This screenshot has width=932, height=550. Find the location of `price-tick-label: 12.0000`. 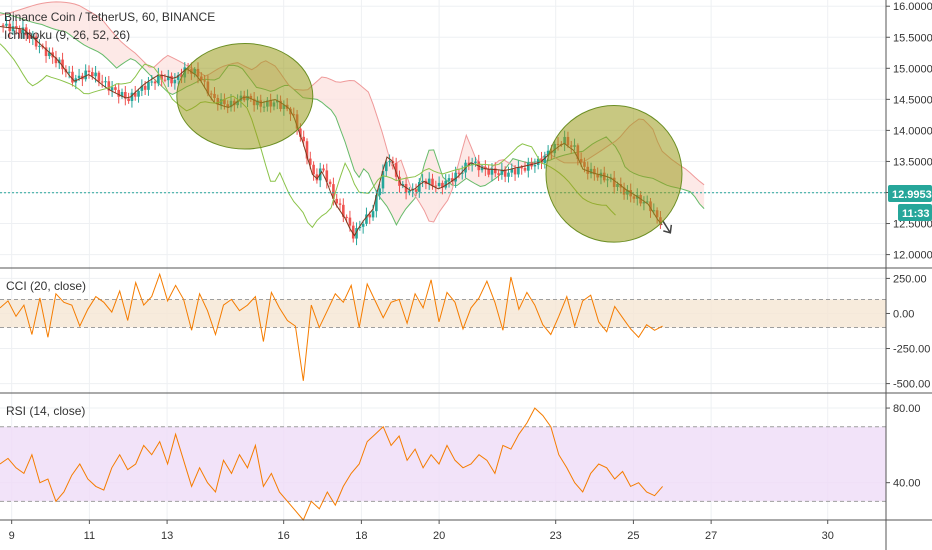

price-tick-label: 12.0000 is located at coordinates (912, 256).